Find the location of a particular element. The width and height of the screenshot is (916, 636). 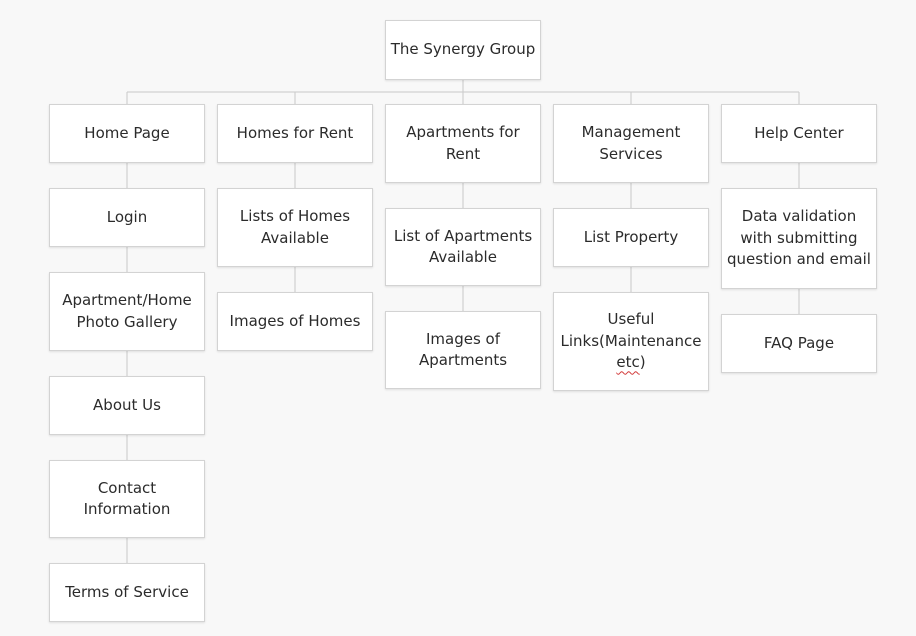

photo-gallery-node: Apartment/Home Photo Gallery is located at coordinates (127, 311).